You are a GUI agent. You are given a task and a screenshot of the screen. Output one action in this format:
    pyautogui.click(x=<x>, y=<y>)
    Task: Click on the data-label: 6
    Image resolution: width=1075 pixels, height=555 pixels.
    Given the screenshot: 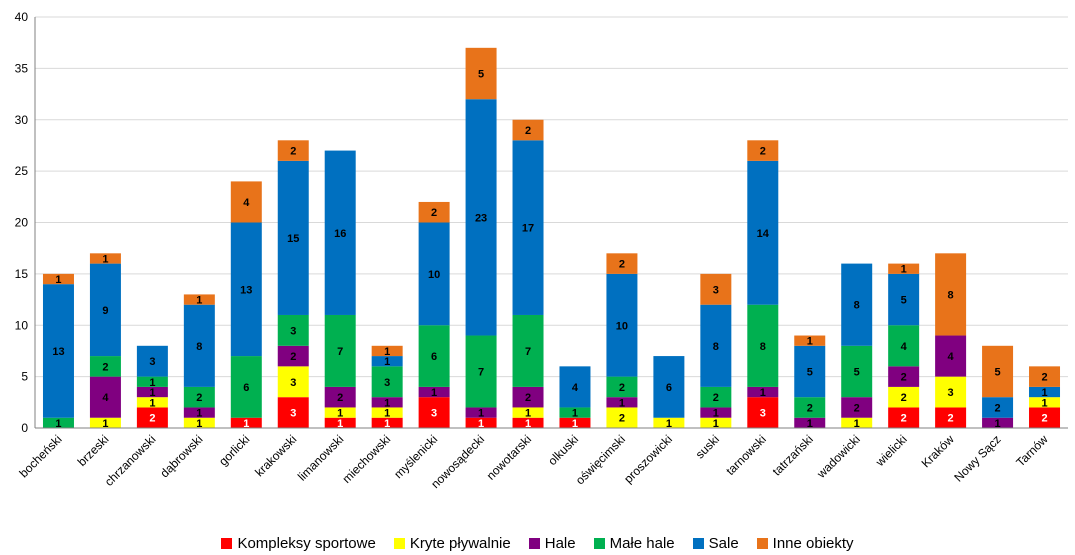 What is the action you would take?
    pyautogui.click(x=434, y=357)
    